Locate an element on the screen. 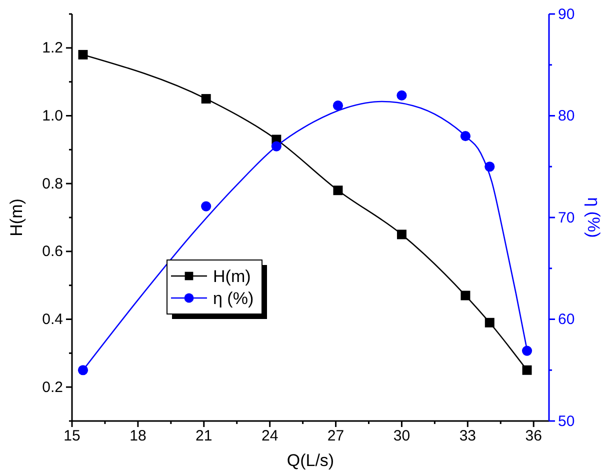  y-tick-label: 0.8 is located at coordinates (52, 183).